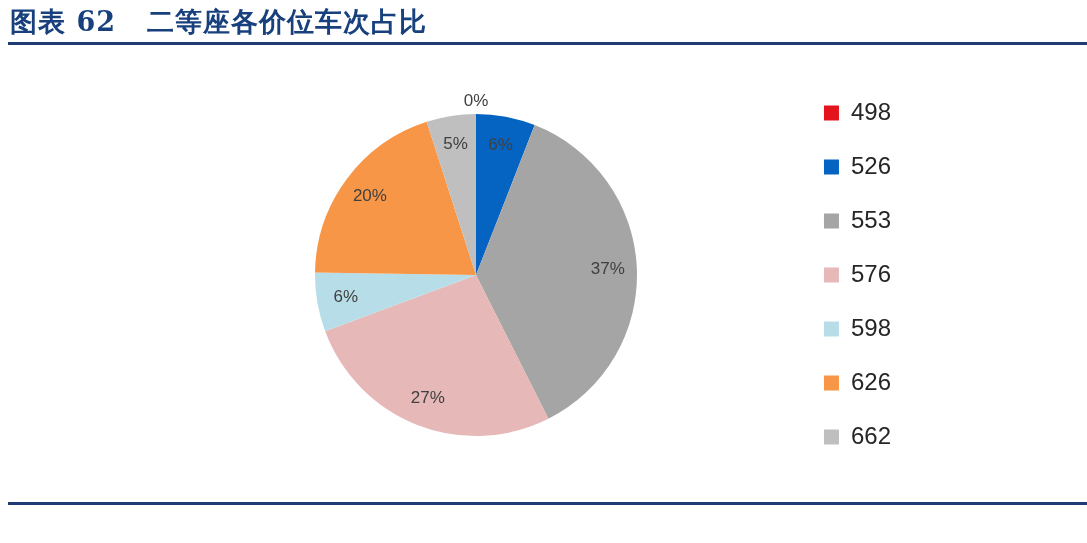 This screenshot has height=543, width=1087. Describe the element at coordinates (870, 327) in the screenshot. I see `legend-label: 598` at that location.